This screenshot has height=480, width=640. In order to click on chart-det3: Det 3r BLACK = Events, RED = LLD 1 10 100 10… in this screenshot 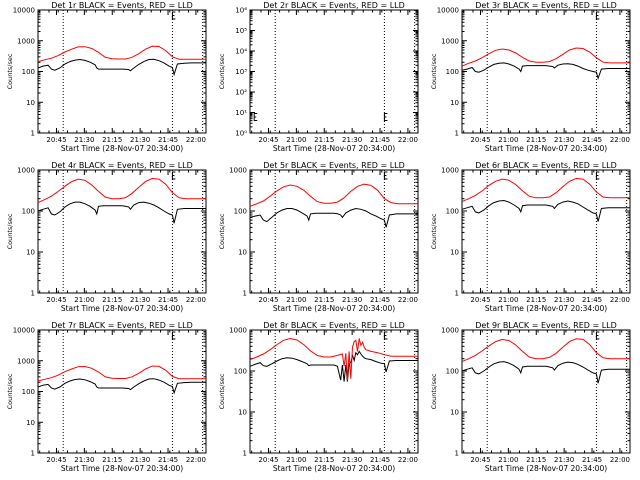, I will do `click(530, 77)`.